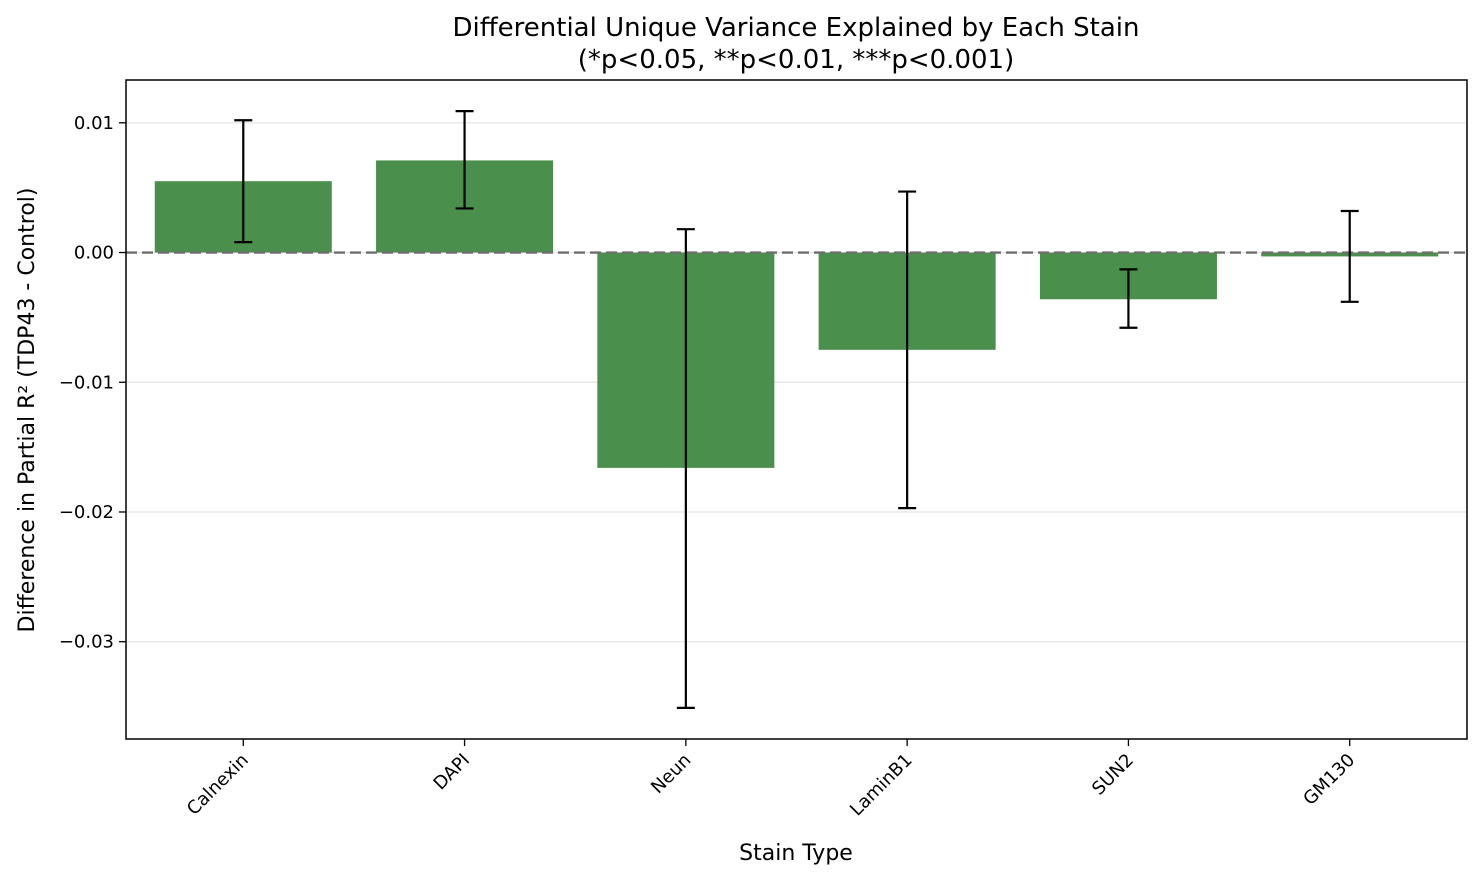 This screenshot has height=879, width=1482. I want to click on x-tick-label: Neun, so click(671, 774).